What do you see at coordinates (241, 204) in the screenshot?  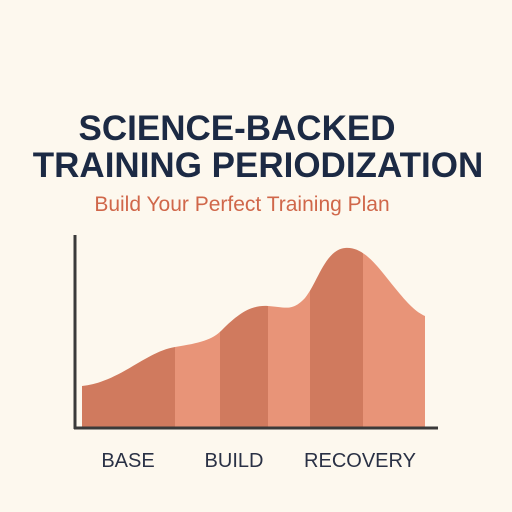 I see `subtitle: Build Your Perfect Training Plan` at bounding box center [241, 204].